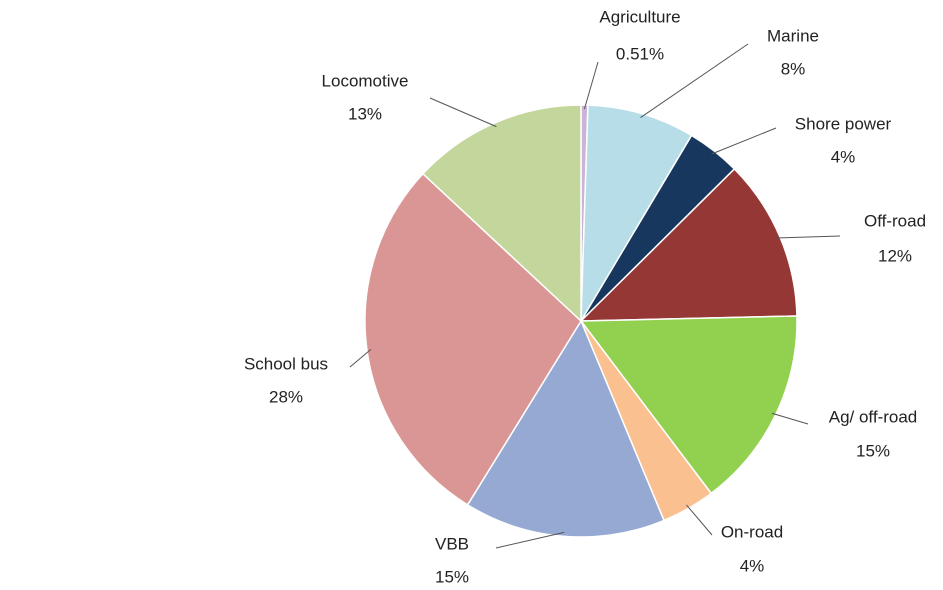  I want to click on slice-label: Ag/ off-road, so click(873, 416).